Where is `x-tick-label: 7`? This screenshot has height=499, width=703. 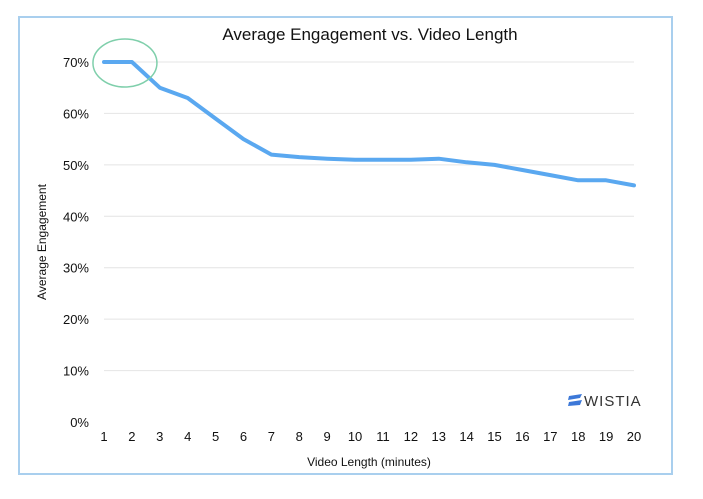
x-tick-label: 7 is located at coordinates (271, 436).